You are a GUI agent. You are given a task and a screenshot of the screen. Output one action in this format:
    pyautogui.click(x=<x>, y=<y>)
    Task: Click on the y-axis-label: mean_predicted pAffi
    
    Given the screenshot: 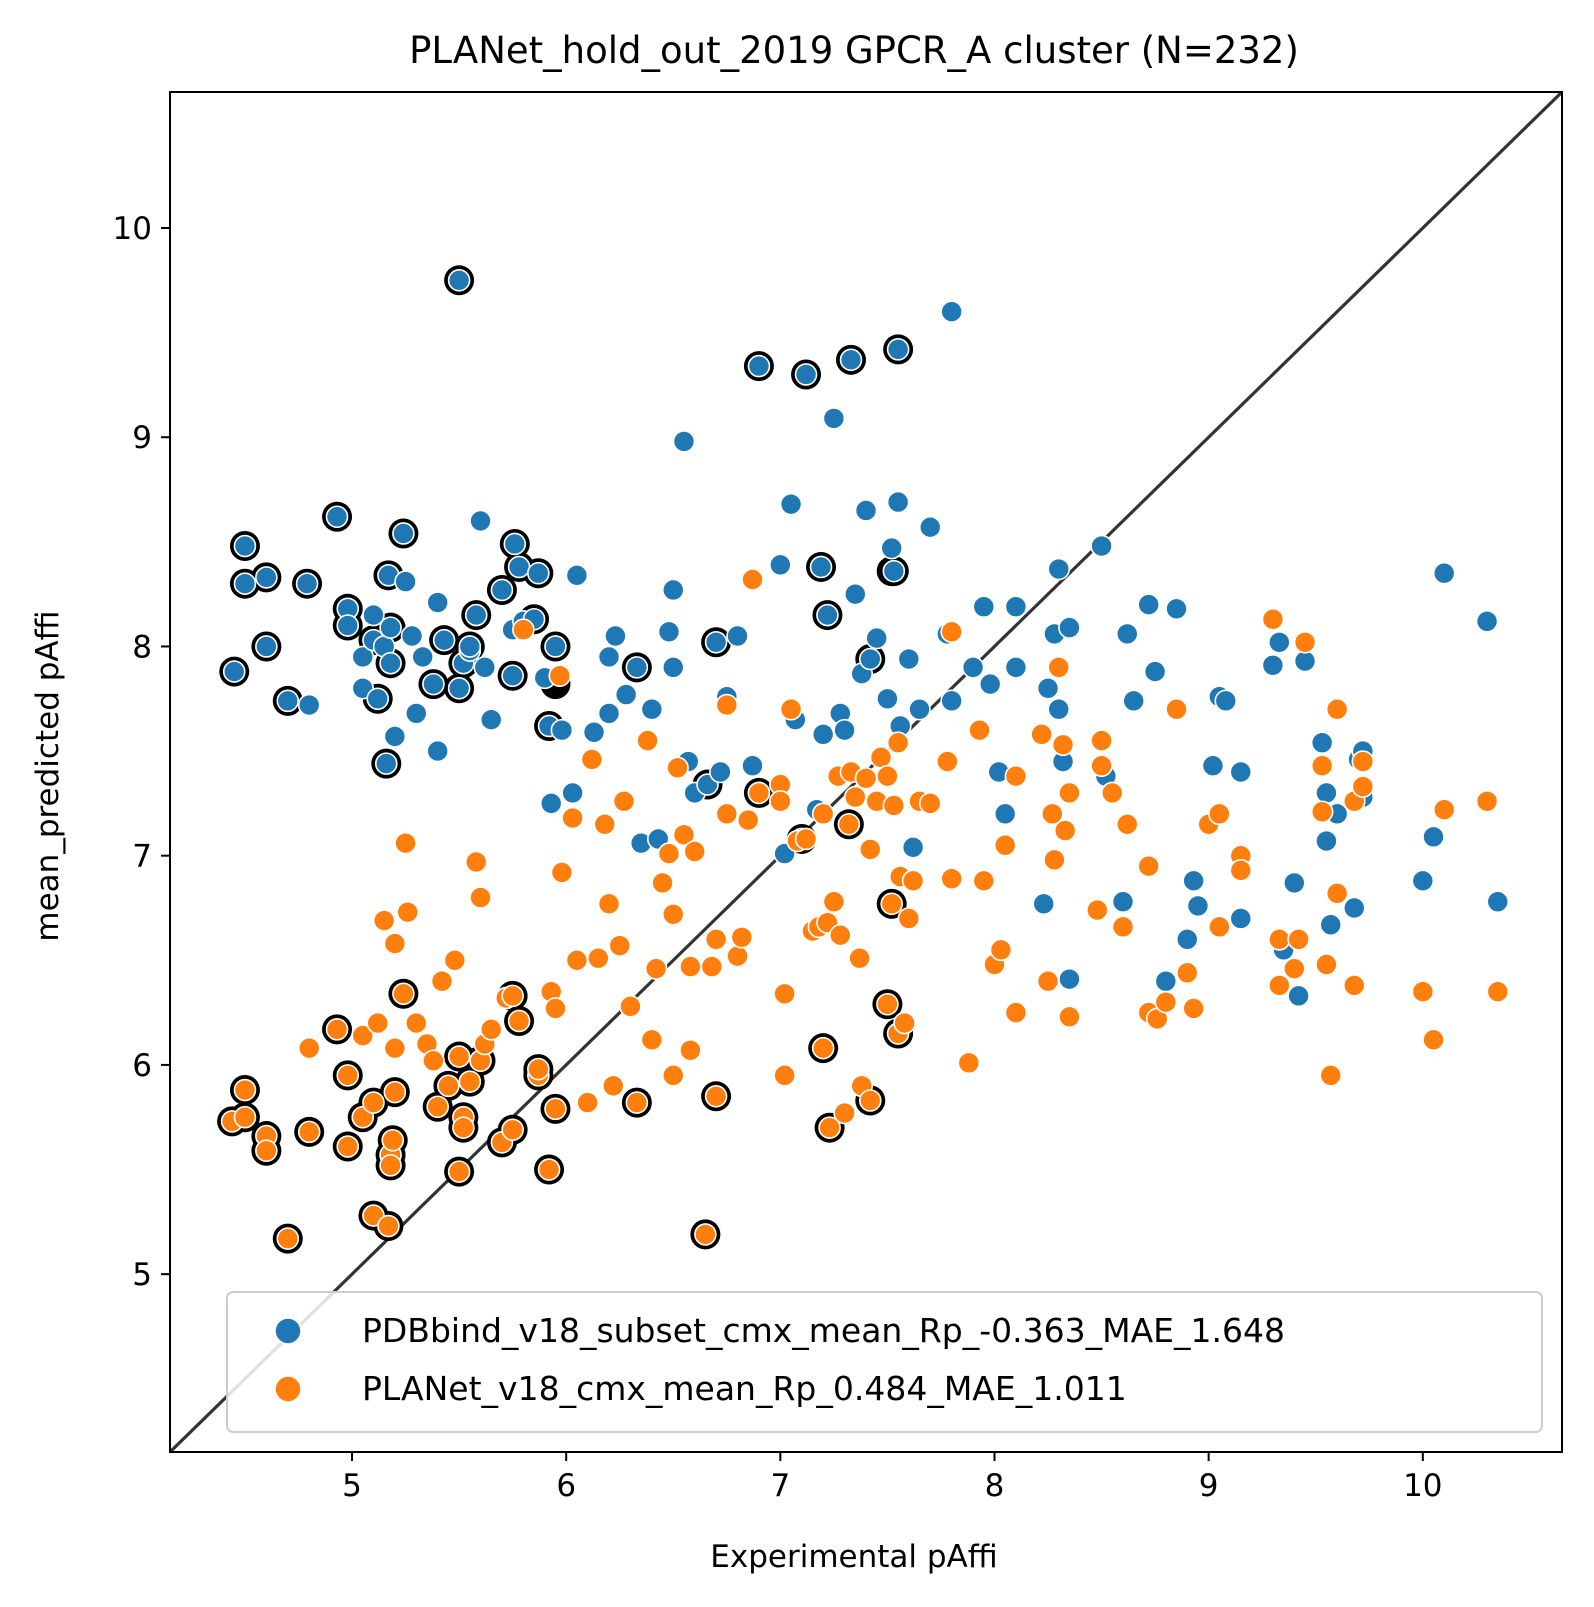 What is the action you would take?
    pyautogui.click(x=48, y=775)
    